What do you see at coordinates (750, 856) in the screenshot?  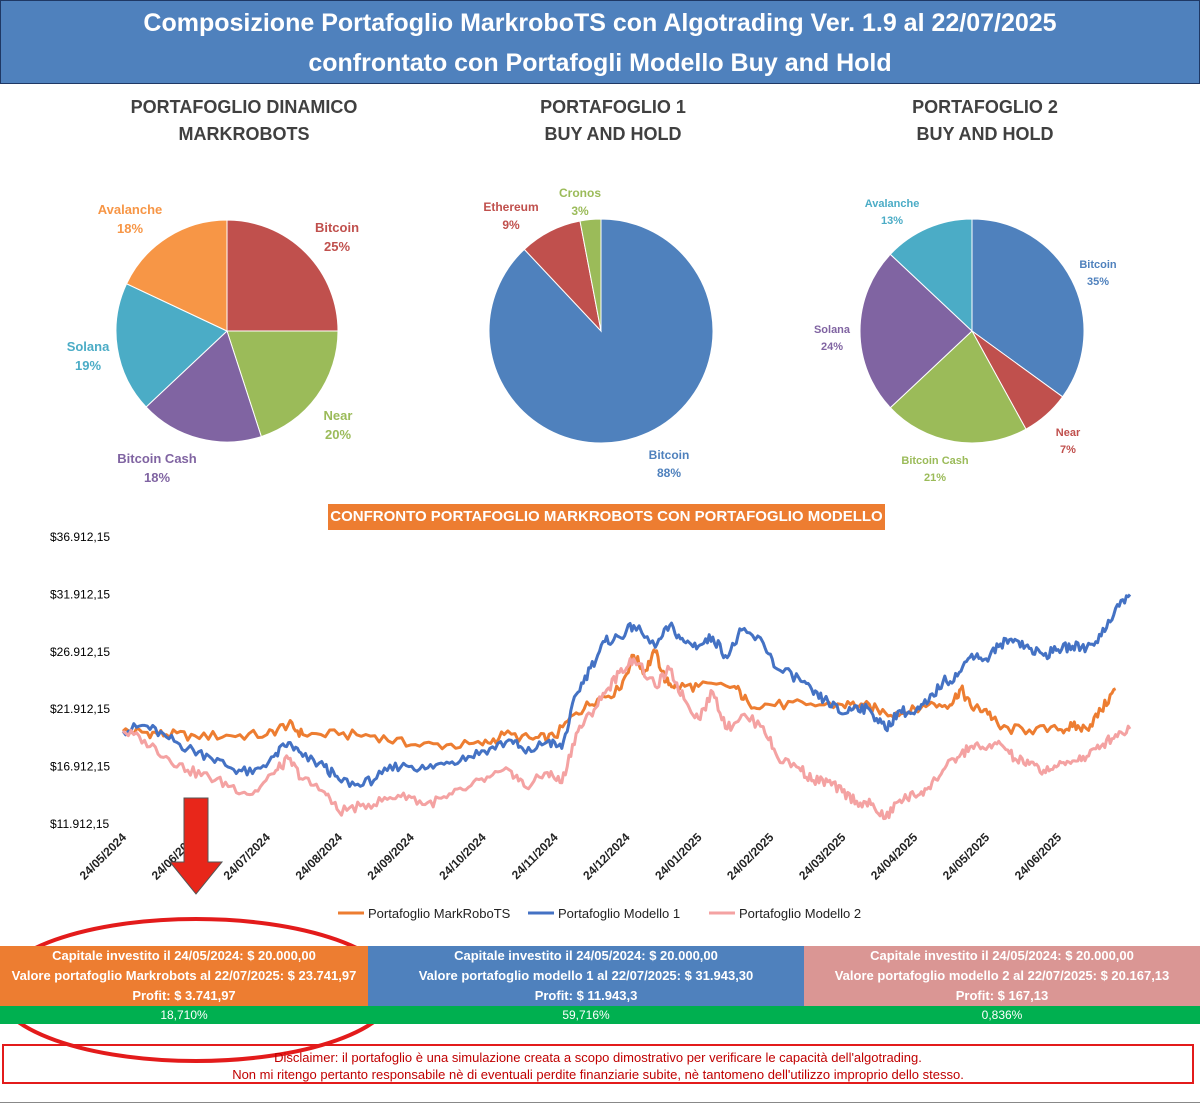 I see `x-tick-label: 24/02/2025` at bounding box center [750, 856].